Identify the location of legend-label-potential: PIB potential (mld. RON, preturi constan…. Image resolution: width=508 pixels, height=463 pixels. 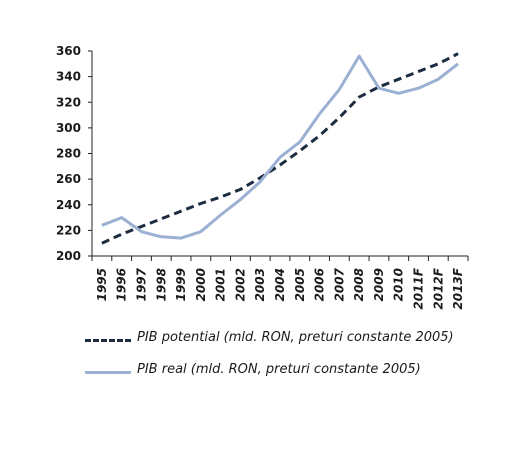
(295, 337).